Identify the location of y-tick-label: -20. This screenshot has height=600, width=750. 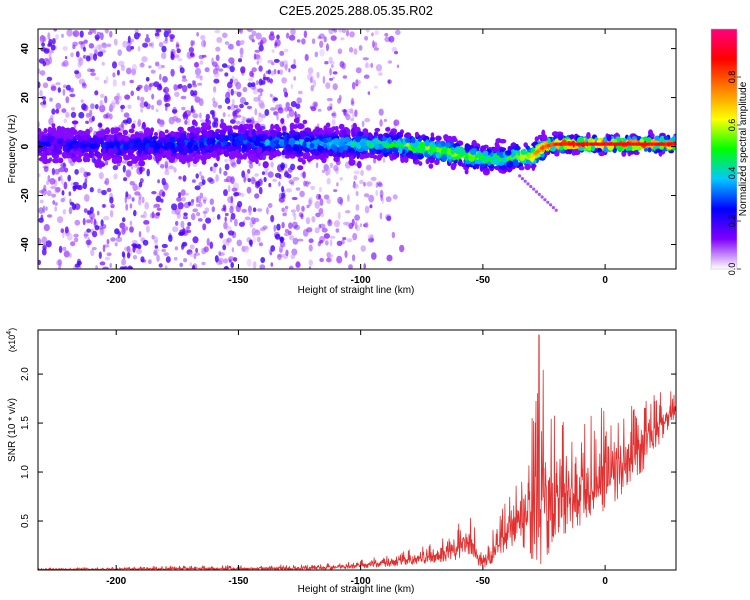
(25, 195).